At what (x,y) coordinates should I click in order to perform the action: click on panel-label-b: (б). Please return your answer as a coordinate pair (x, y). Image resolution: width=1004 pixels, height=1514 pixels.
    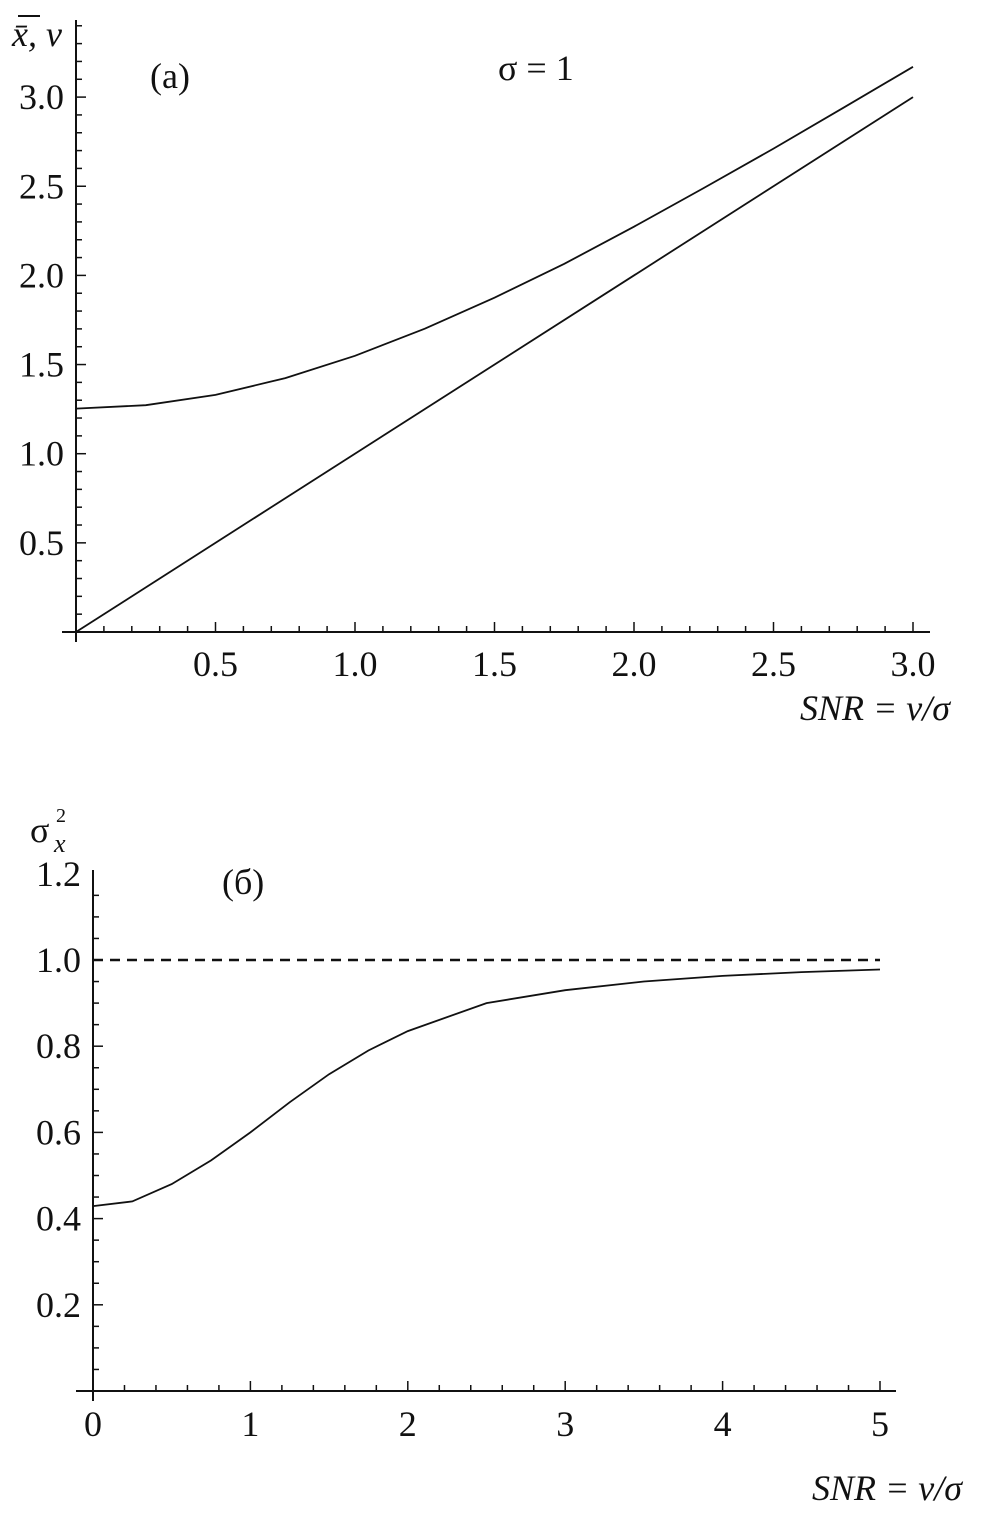
    Looking at the image, I should click on (243, 882).